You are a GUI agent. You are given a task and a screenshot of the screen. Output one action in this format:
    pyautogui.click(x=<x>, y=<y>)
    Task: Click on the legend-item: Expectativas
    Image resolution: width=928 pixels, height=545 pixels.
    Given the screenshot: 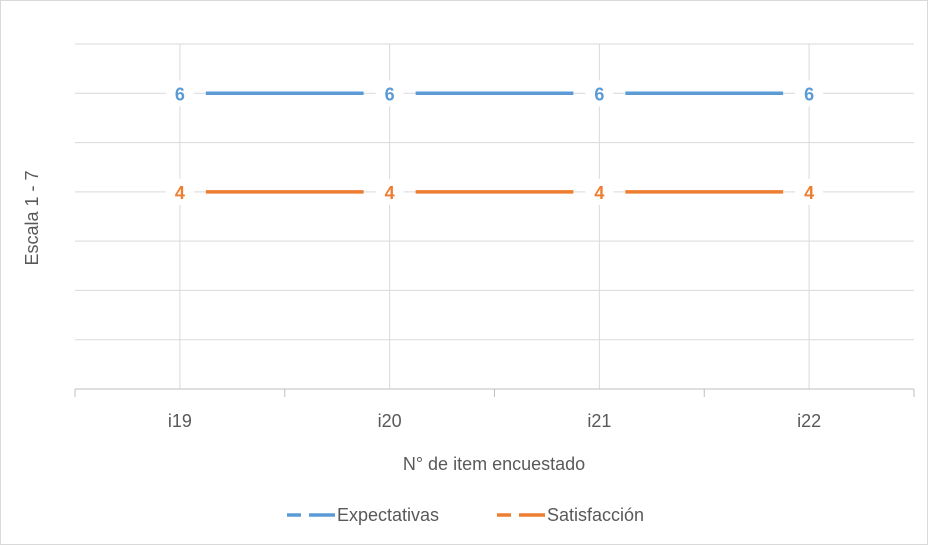 What is the action you would take?
    pyautogui.click(x=363, y=515)
    